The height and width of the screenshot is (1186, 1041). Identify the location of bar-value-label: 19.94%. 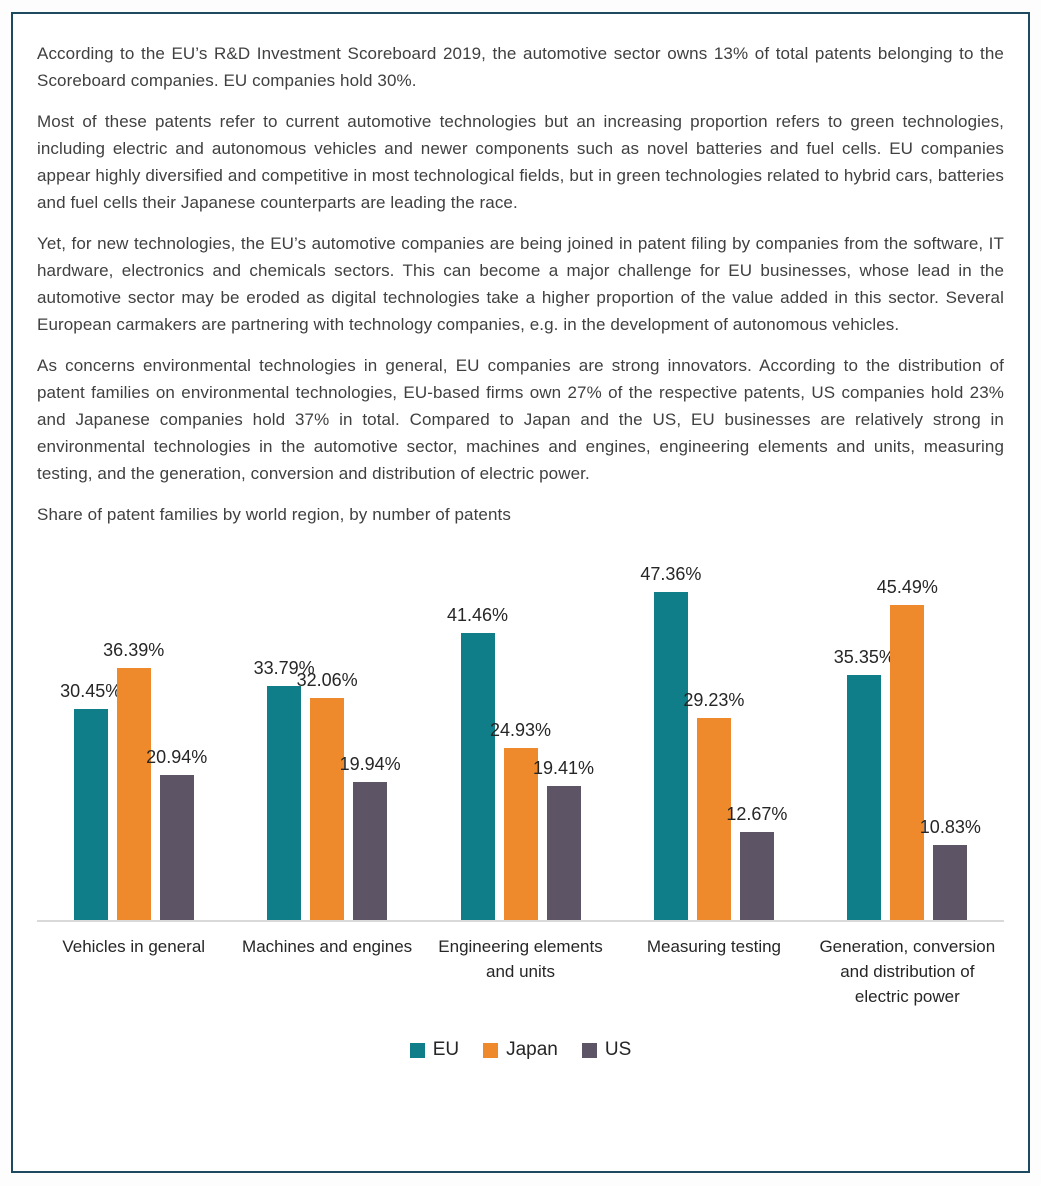
(370, 764).